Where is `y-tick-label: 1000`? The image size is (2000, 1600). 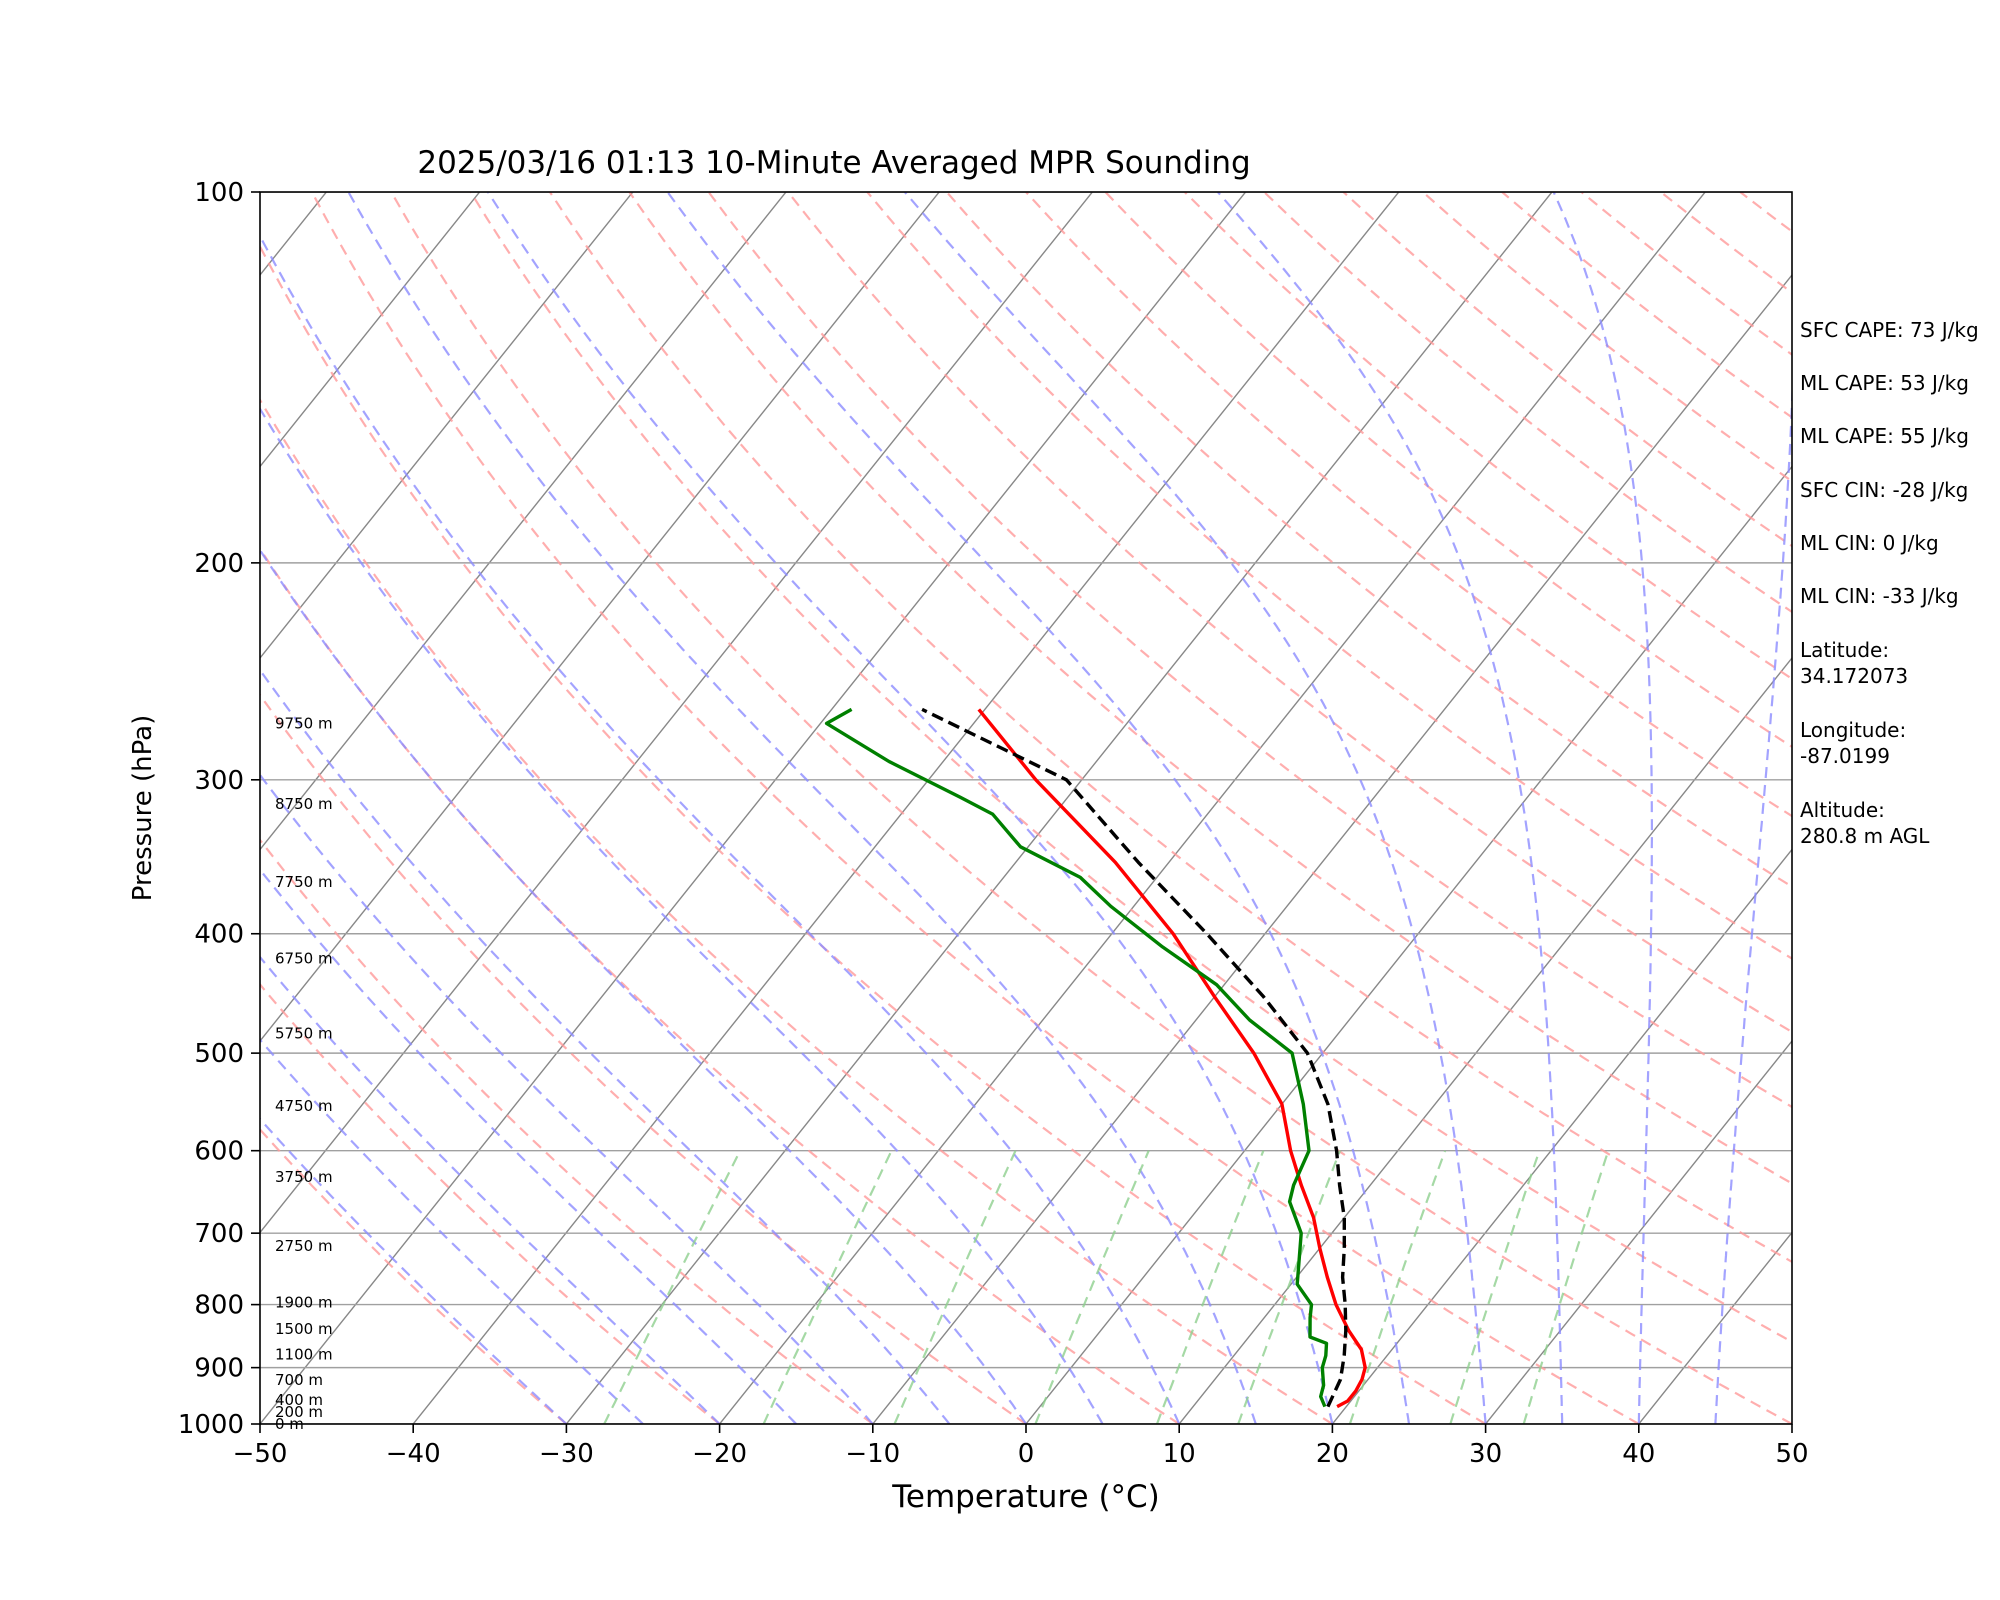 y-tick-label: 1000 is located at coordinates (211, 1425).